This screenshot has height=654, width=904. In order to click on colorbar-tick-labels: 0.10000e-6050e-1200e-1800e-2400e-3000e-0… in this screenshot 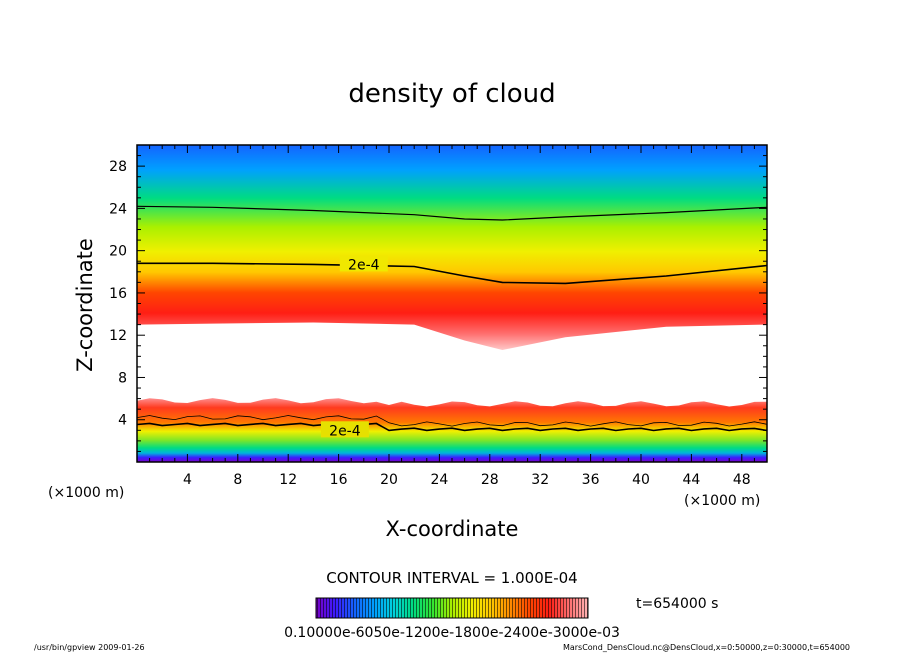, I will do `click(452, 633)`.